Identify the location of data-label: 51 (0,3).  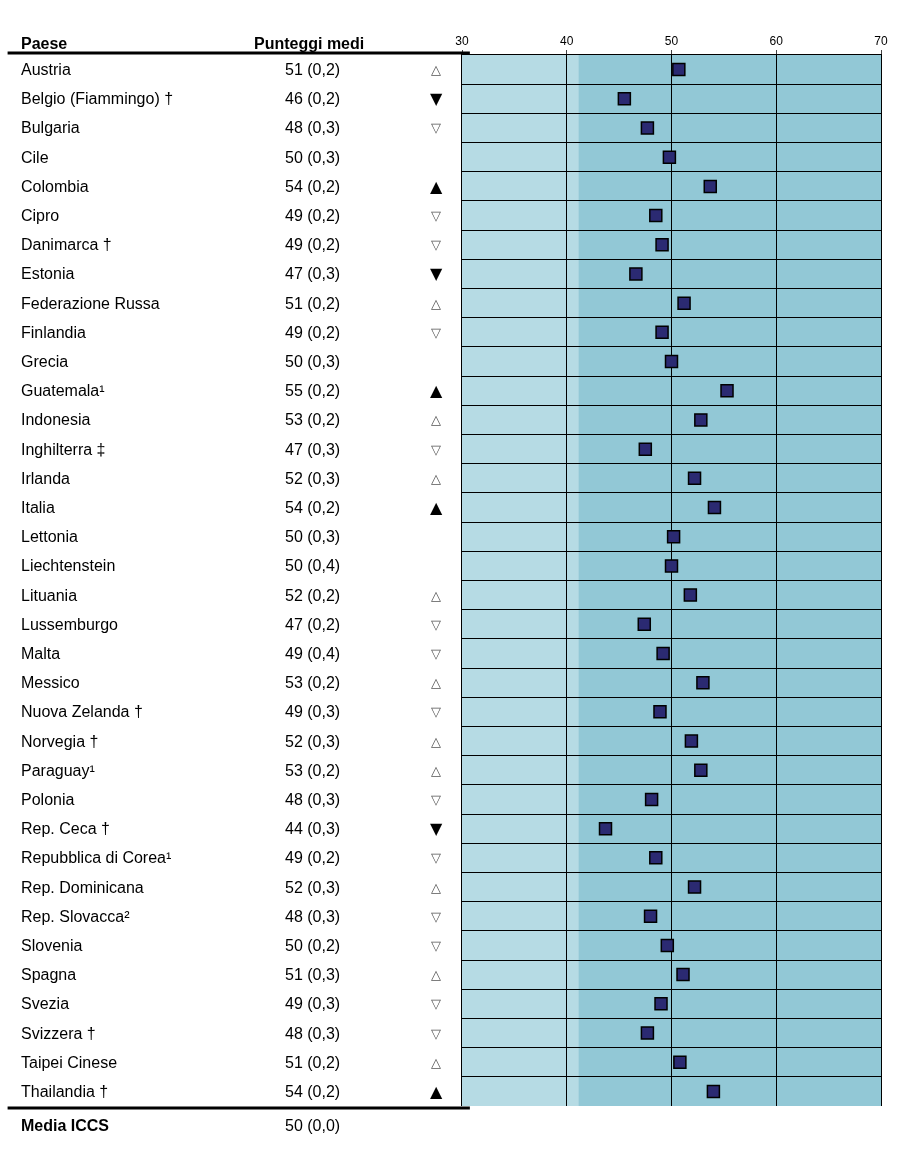
(313, 974).